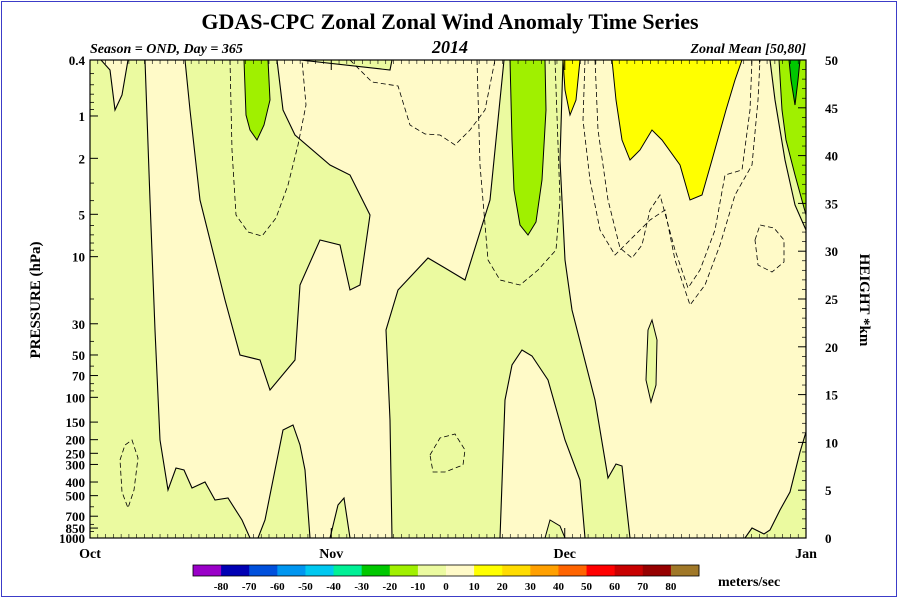 The width and height of the screenshot is (900, 600). I want to click on colorbar-label-10: 20, so click(503, 587).